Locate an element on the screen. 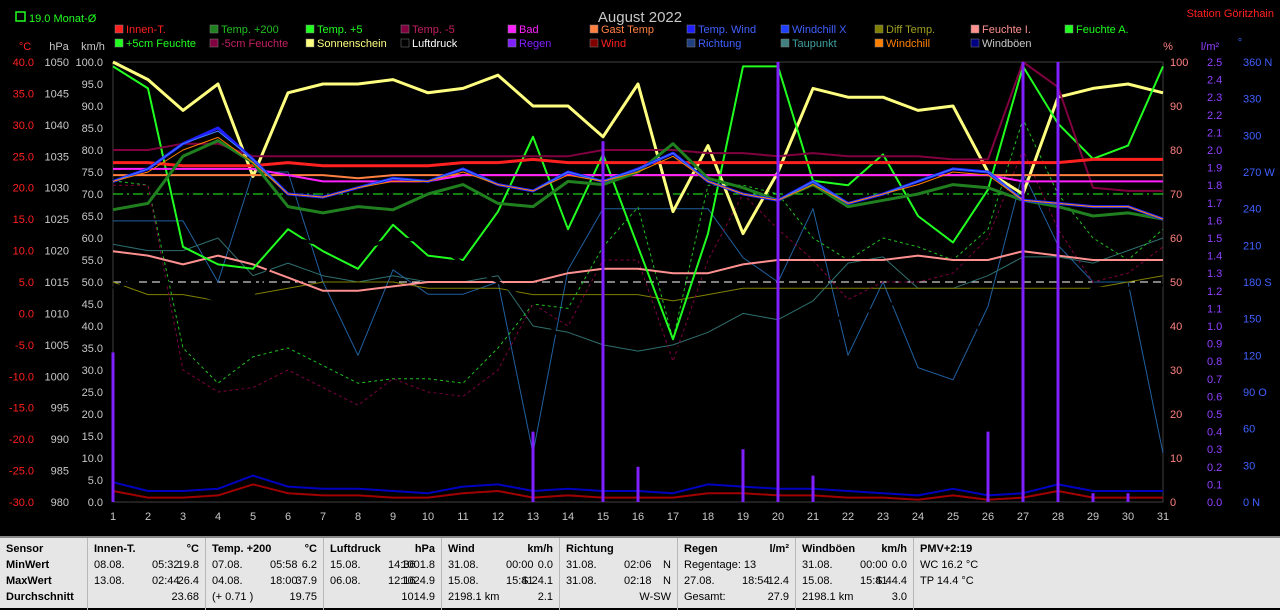 The width and height of the screenshot is (1280, 610). tick-day: 23 is located at coordinates (883, 517).